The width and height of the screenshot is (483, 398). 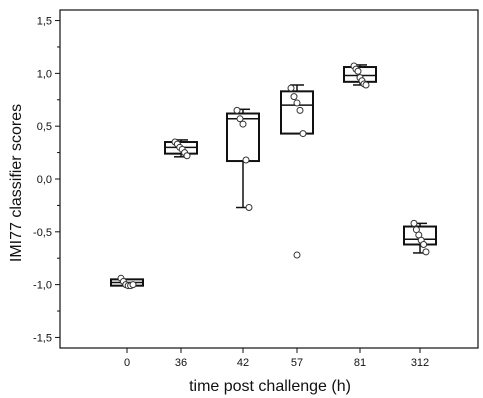 What do you see at coordinates (44, 74) in the screenshot?
I see `y-tick-label: 1,0` at bounding box center [44, 74].